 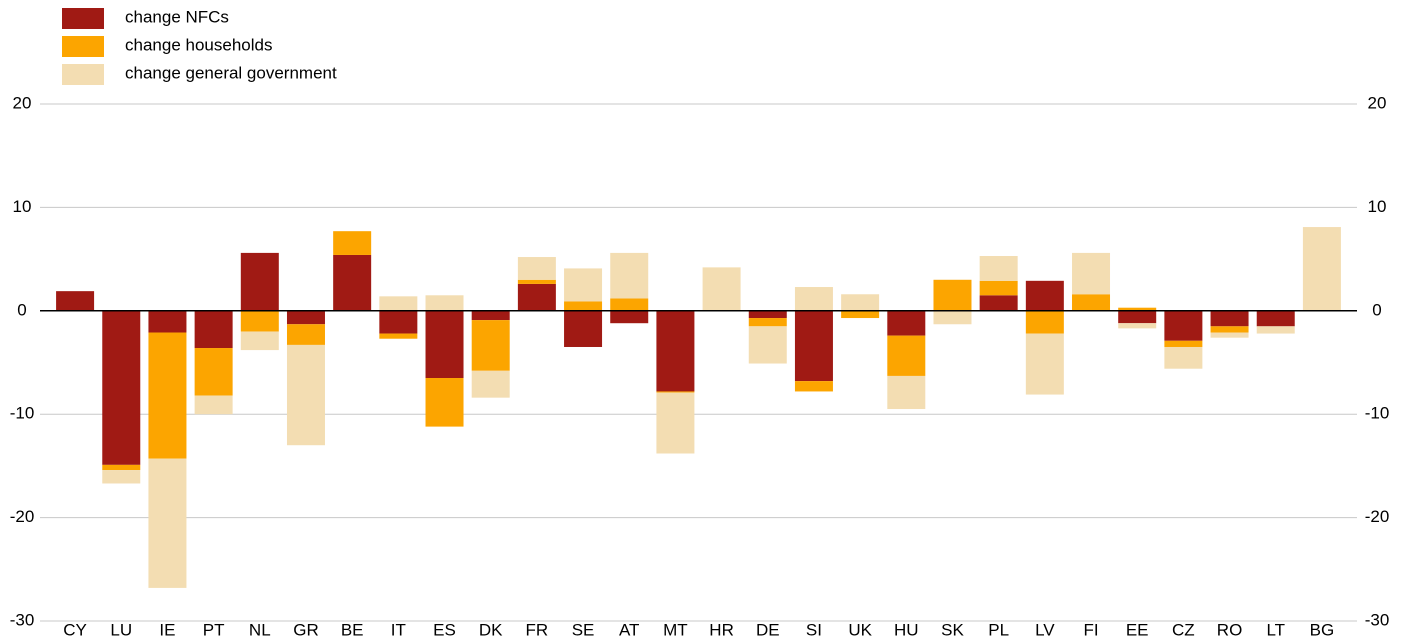 I want to click on x-tick-label: DK, so click(x=491, y=629).